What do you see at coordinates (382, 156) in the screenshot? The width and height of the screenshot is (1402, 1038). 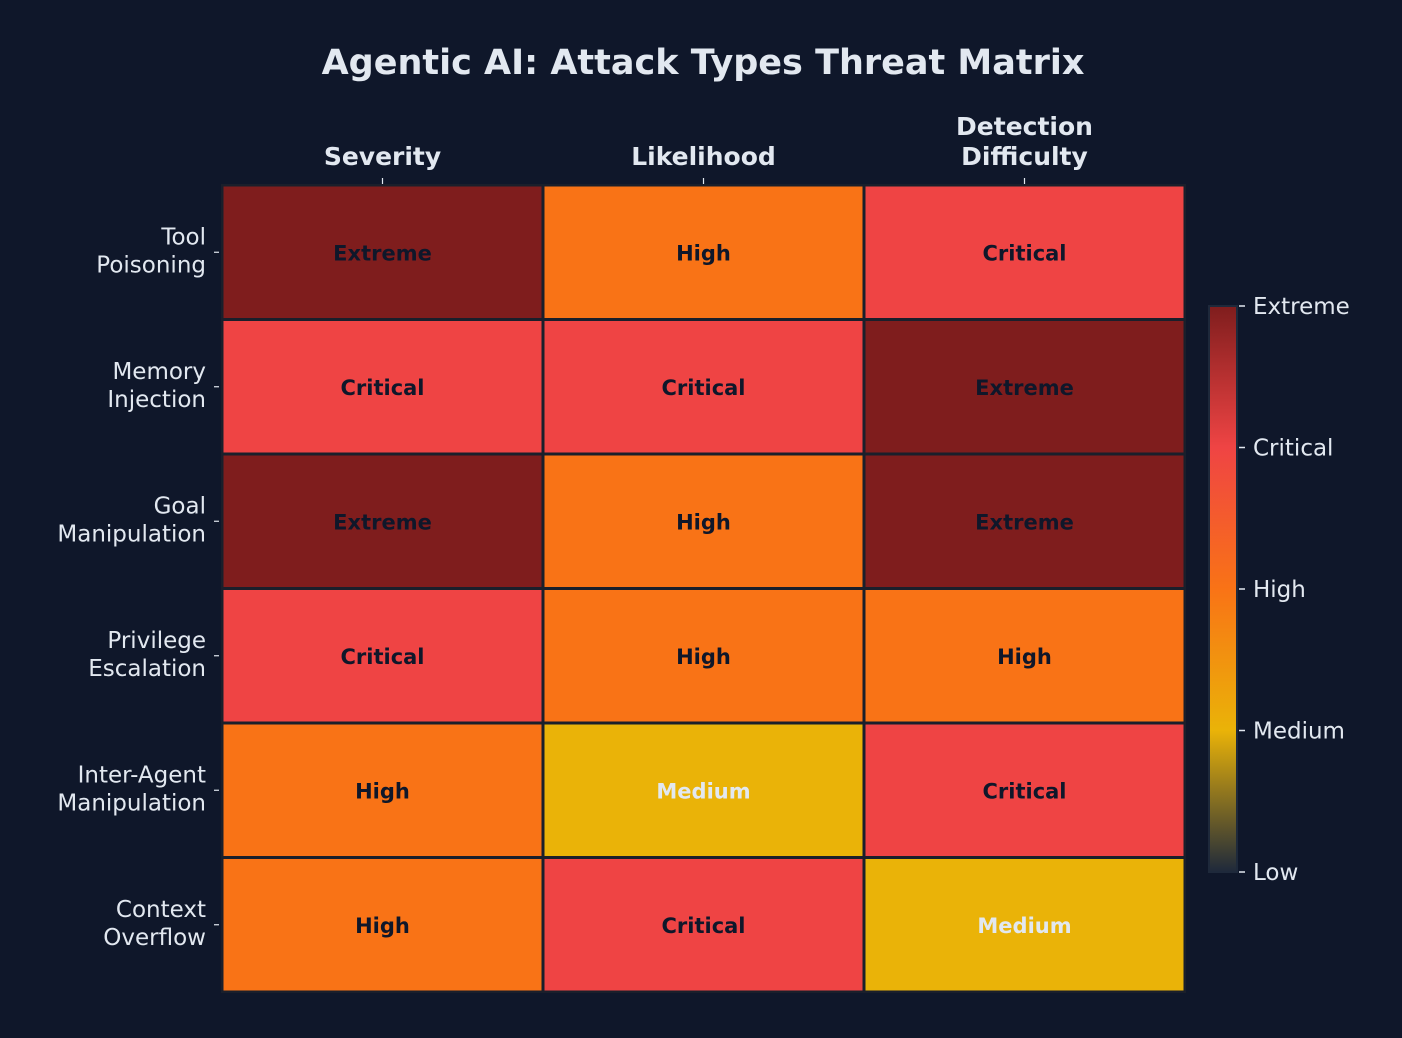 I see `column-label: Severity` at bounding box center [382, 156].